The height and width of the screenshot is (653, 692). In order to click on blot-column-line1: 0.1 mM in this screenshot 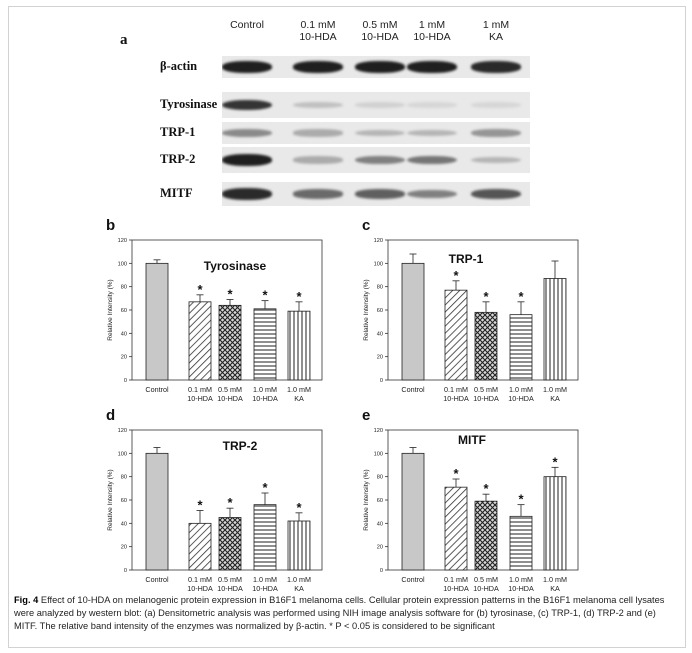, I will do `click(318, 25)`.